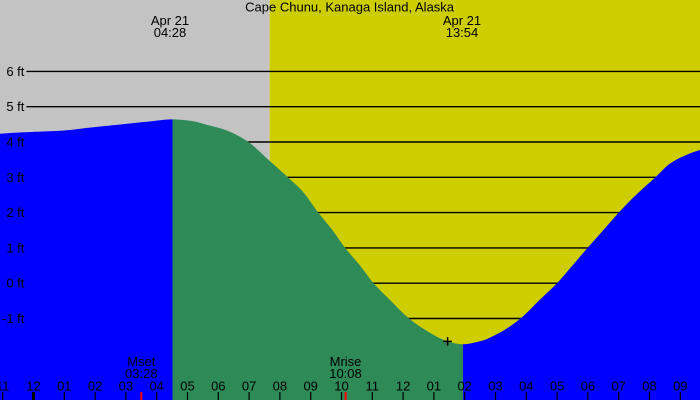 This screenshot has width=700, height=400. What do you see at coordinates (141, 373) in the screenshot?
I see `svg-text: 03:28` at bounding box center [141, 373].